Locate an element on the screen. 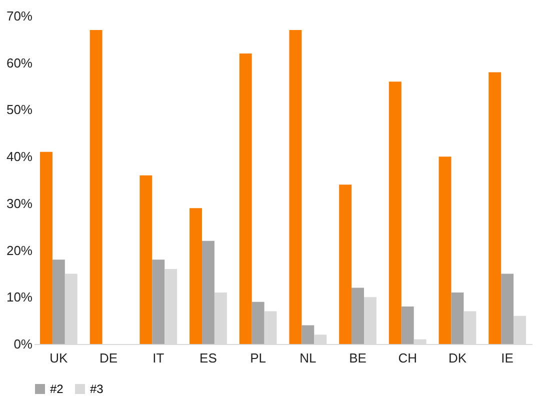 Image resolution: width=542 pixels, height=405 pixels. x-tick-label: ES is located at coordinates (209, 358).